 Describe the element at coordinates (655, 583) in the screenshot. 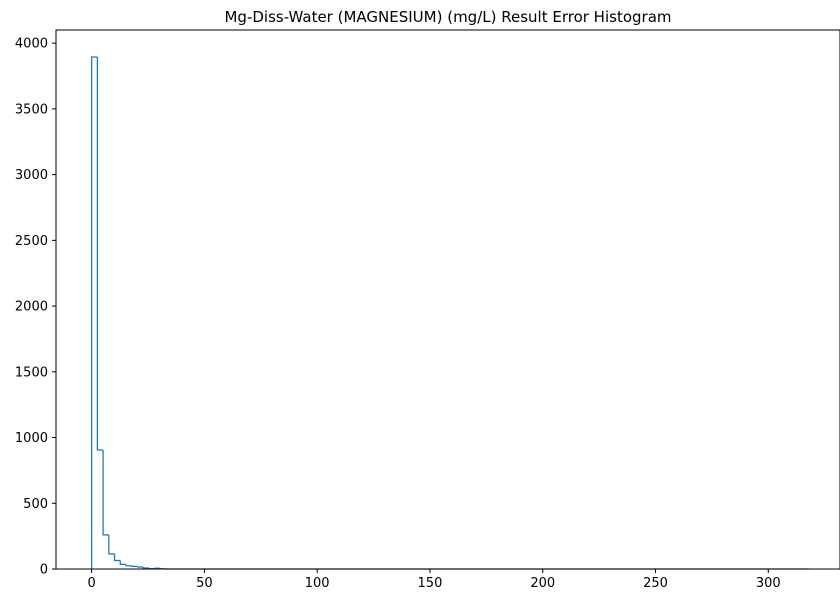

I see `x-tick-label: 250` at that location.